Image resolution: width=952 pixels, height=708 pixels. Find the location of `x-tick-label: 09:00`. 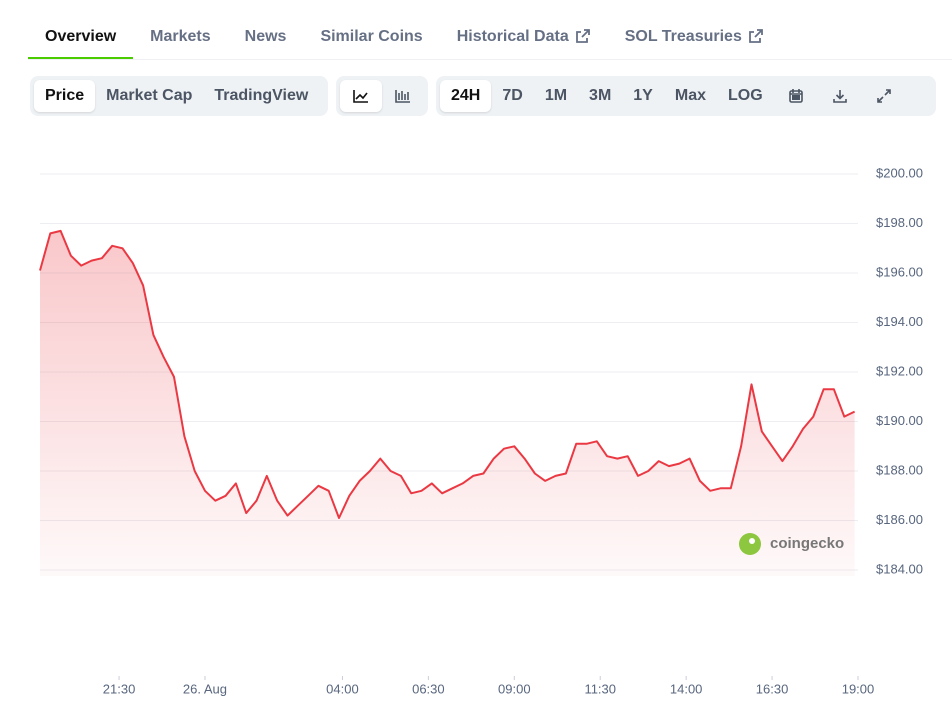

x-tick-label: 09:00 is located at coordinates (514, 688).